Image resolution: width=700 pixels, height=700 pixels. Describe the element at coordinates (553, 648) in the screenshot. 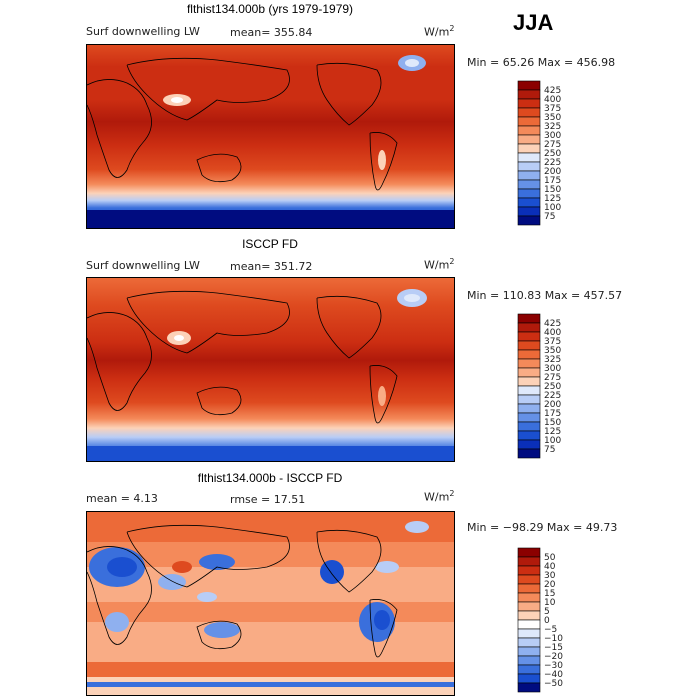

I see `colorbar-tick-label: −15` at that location.